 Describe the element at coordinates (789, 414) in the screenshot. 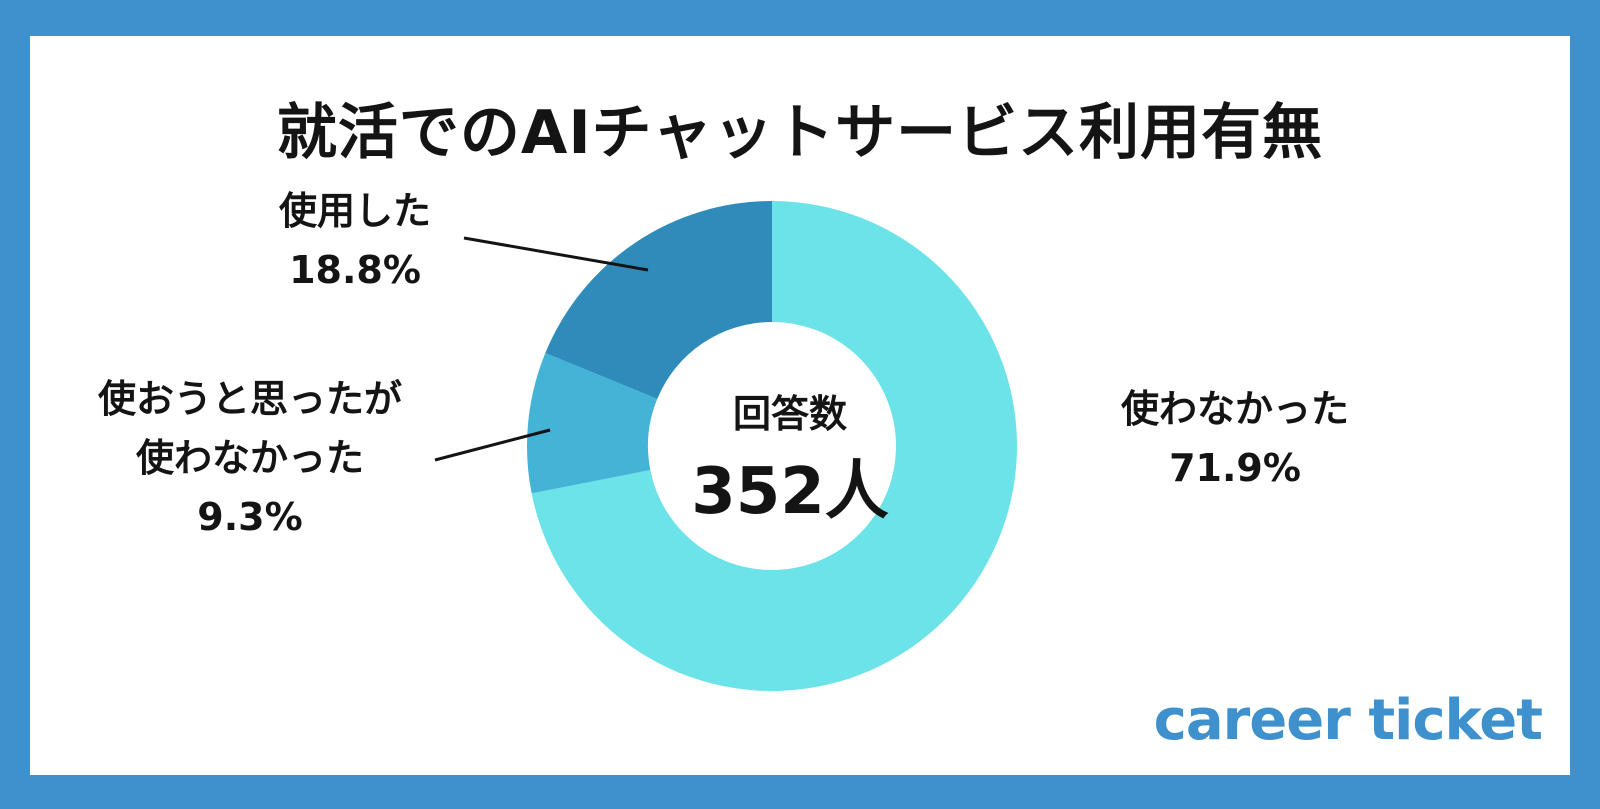

I see `center-total-label: 回答数` at that location.